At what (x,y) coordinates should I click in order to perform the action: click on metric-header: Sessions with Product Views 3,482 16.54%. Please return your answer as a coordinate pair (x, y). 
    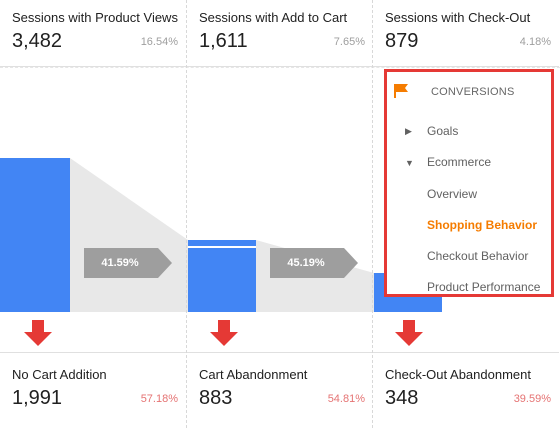
    Looking at the image, I should click on (93, 33).